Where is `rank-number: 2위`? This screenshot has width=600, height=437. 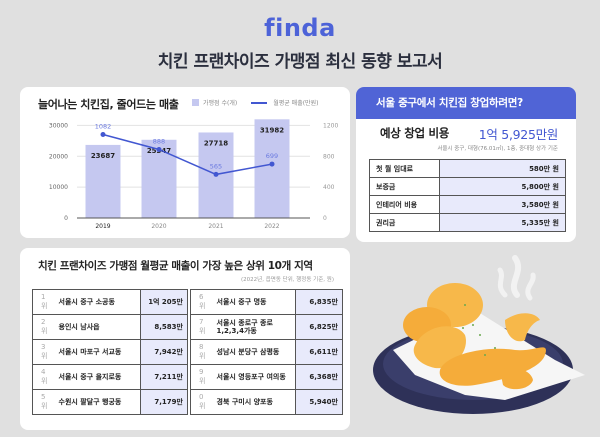
rank-number: 2위 is located at coordinates (43, 327).